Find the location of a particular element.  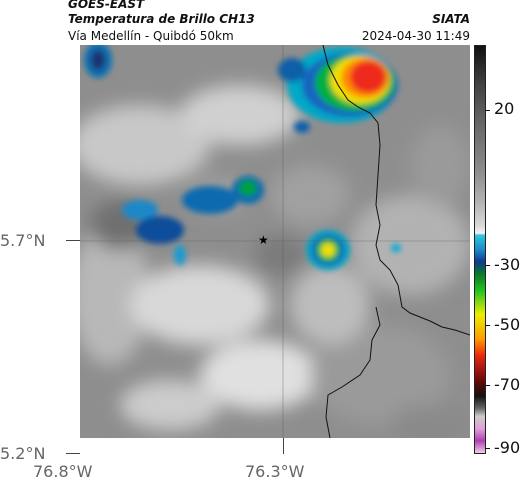

map-timestamp: 2024-04-30 11:49 is located at coordinates (415, 36).